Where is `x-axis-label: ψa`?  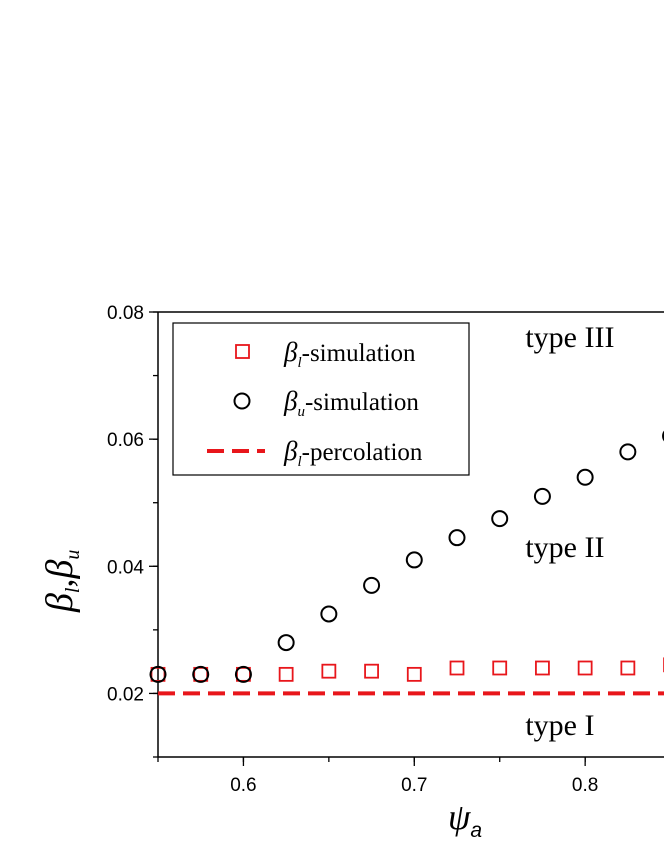
x-axis-label: ψa is located at coordinates (465, 819).